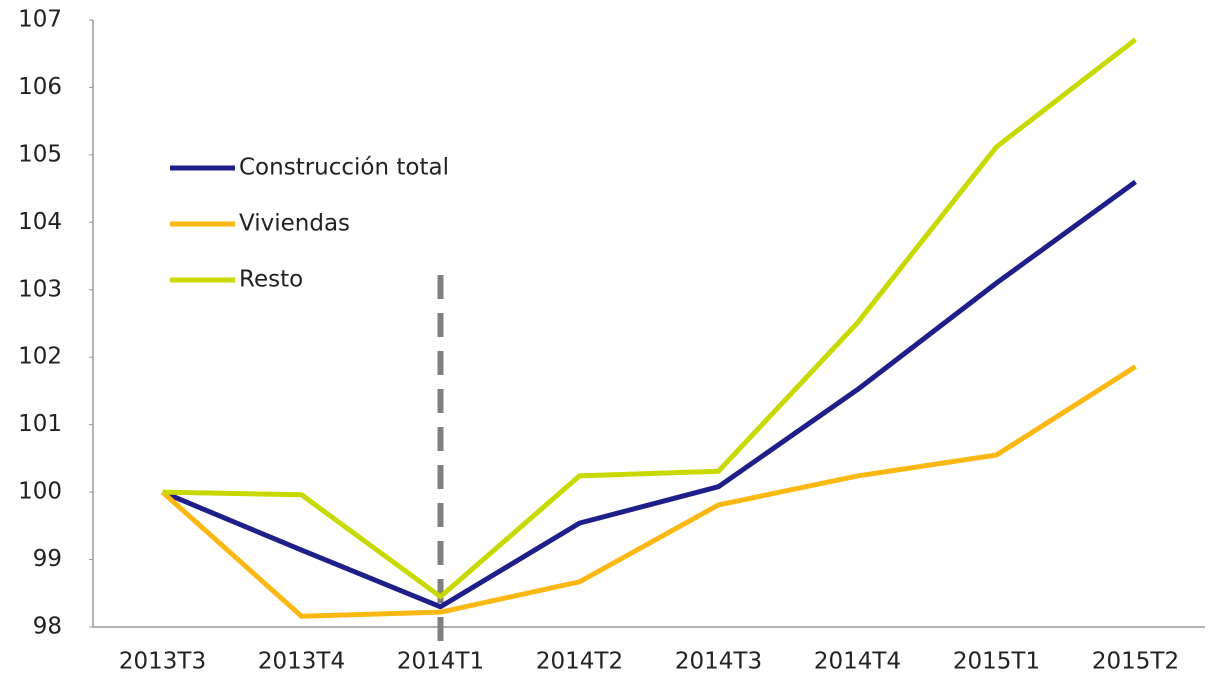  I want to click on y-tick-label: 104, so click(40, 222).